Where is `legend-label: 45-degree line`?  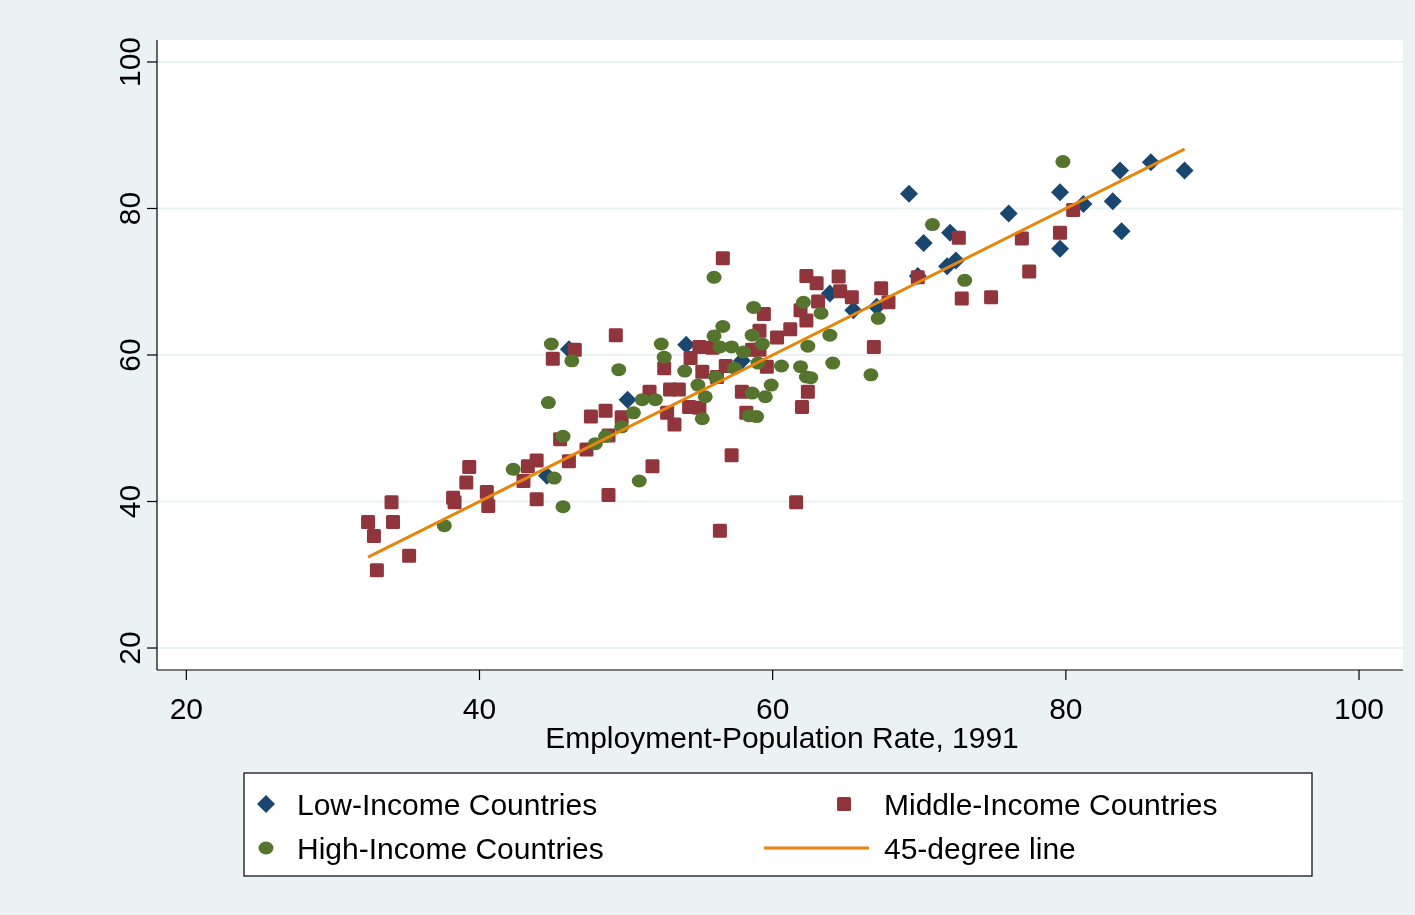
legend-label: 45-degree line is located at coordinates (980, 848).